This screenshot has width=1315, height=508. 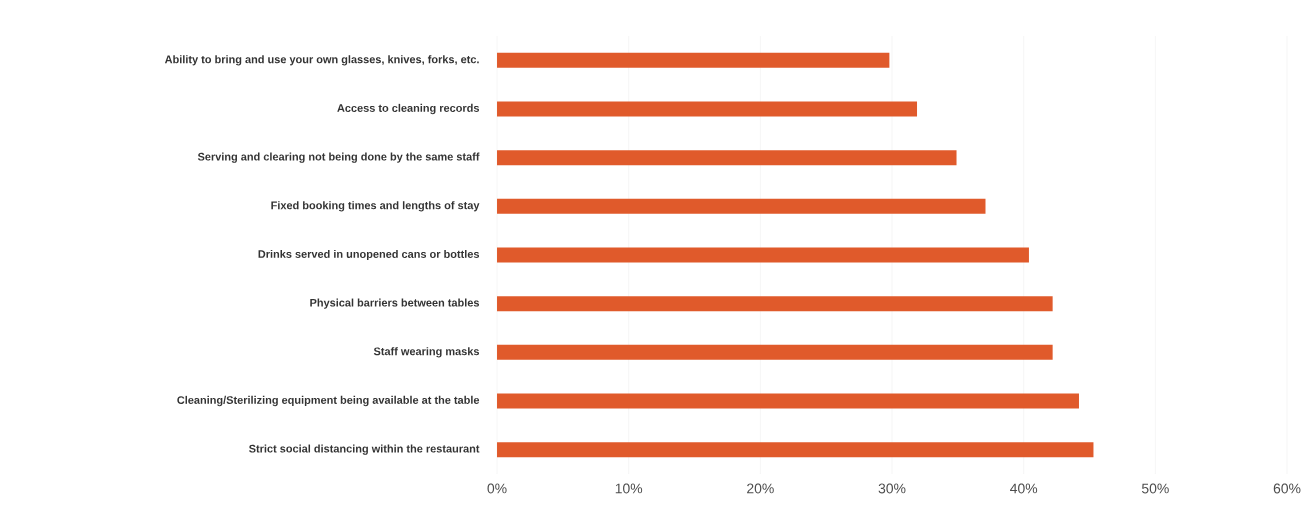 I want to click on x-tick-label: 40%, so click(x=1024, y=488).